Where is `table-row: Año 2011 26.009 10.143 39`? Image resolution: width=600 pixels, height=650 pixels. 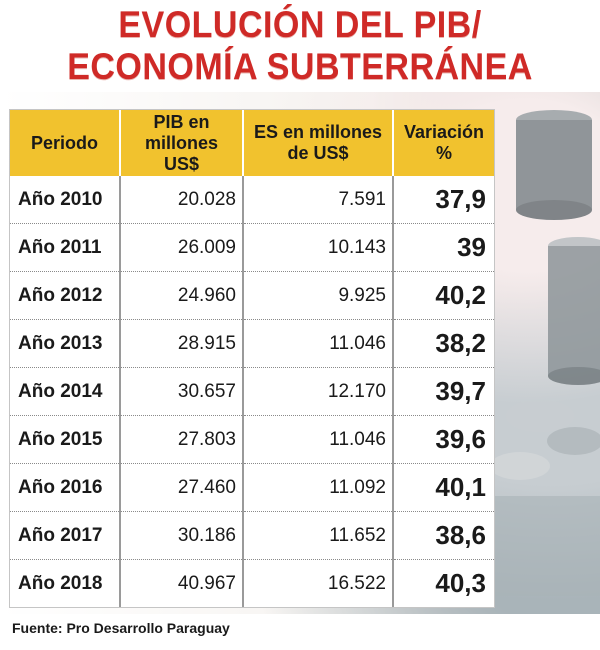 table-row: Año 2011 26.009 10.143 39 is located at coordinates (252, 247).